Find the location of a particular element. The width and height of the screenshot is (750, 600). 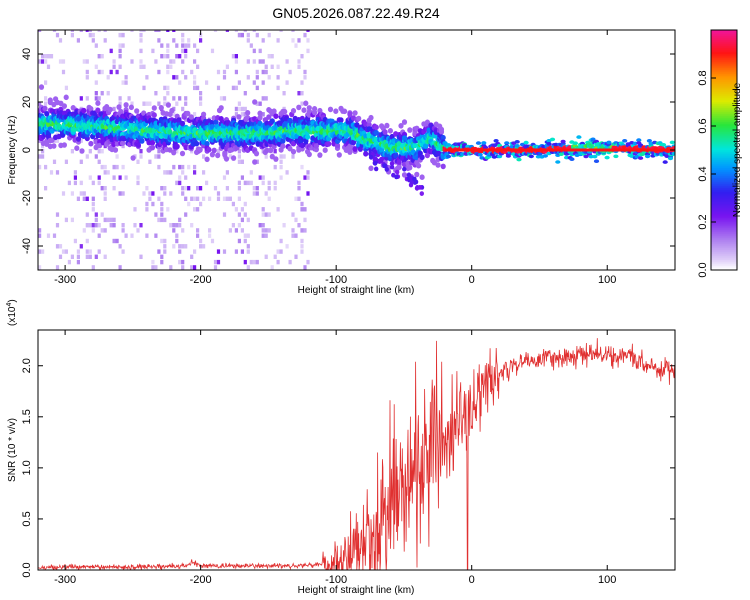

colorbar-tick-label: 0.6 is located at coordinates (703, 125).